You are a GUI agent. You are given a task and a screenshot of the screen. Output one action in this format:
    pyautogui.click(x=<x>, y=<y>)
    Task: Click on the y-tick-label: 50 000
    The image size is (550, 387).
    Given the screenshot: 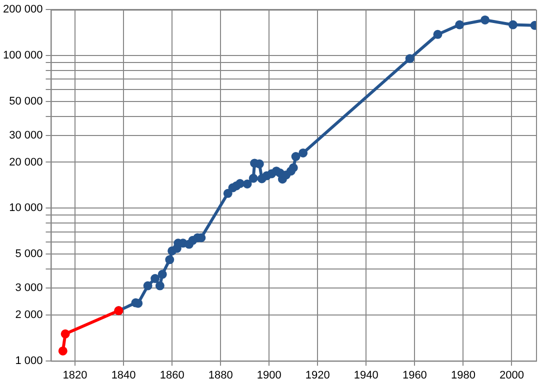 What is the action you would take?
    pyautogui.click(x=26, y=102)
    